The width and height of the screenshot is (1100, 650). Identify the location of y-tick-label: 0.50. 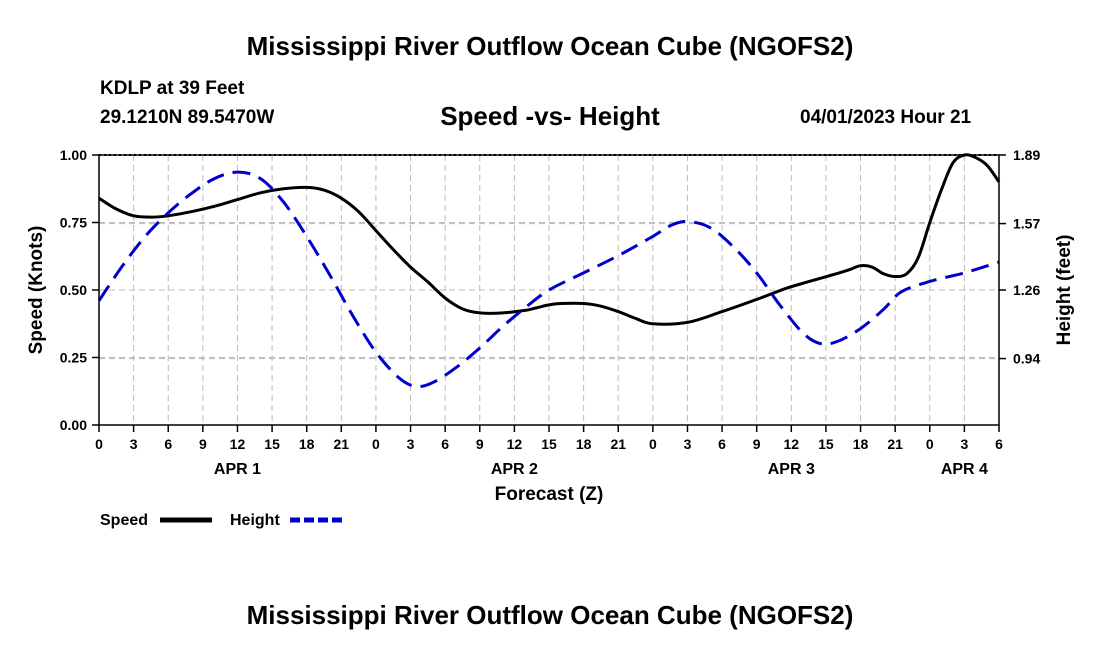
(73, 290).